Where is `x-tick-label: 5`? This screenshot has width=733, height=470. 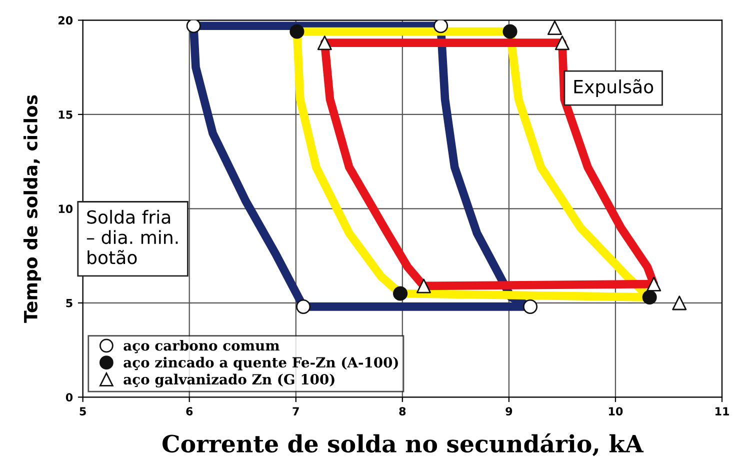
x-tick-label: 5 is located at coordinates (83, 411).